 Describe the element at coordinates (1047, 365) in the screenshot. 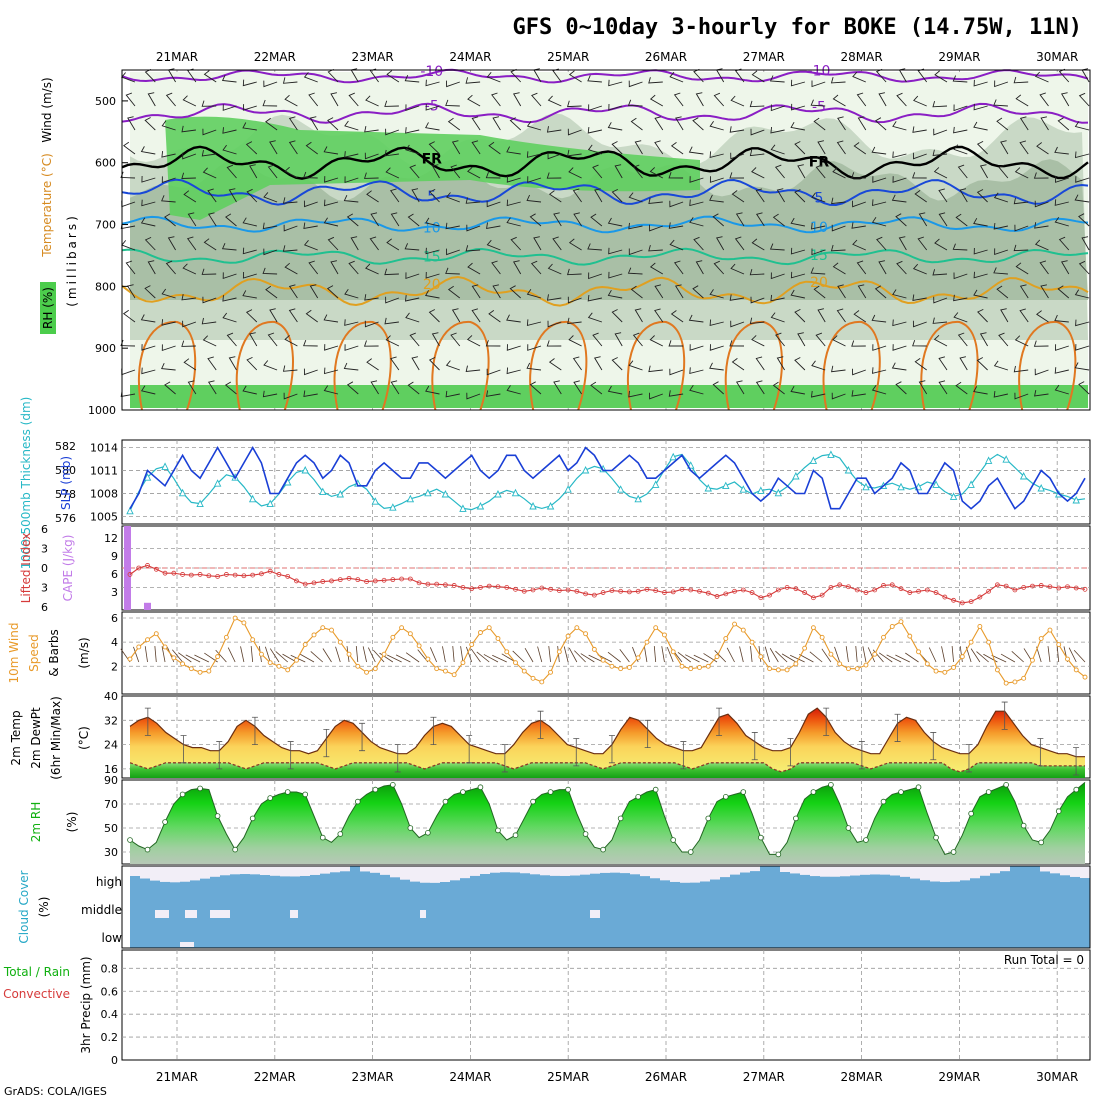

I see `contour-25-loop` at that location.